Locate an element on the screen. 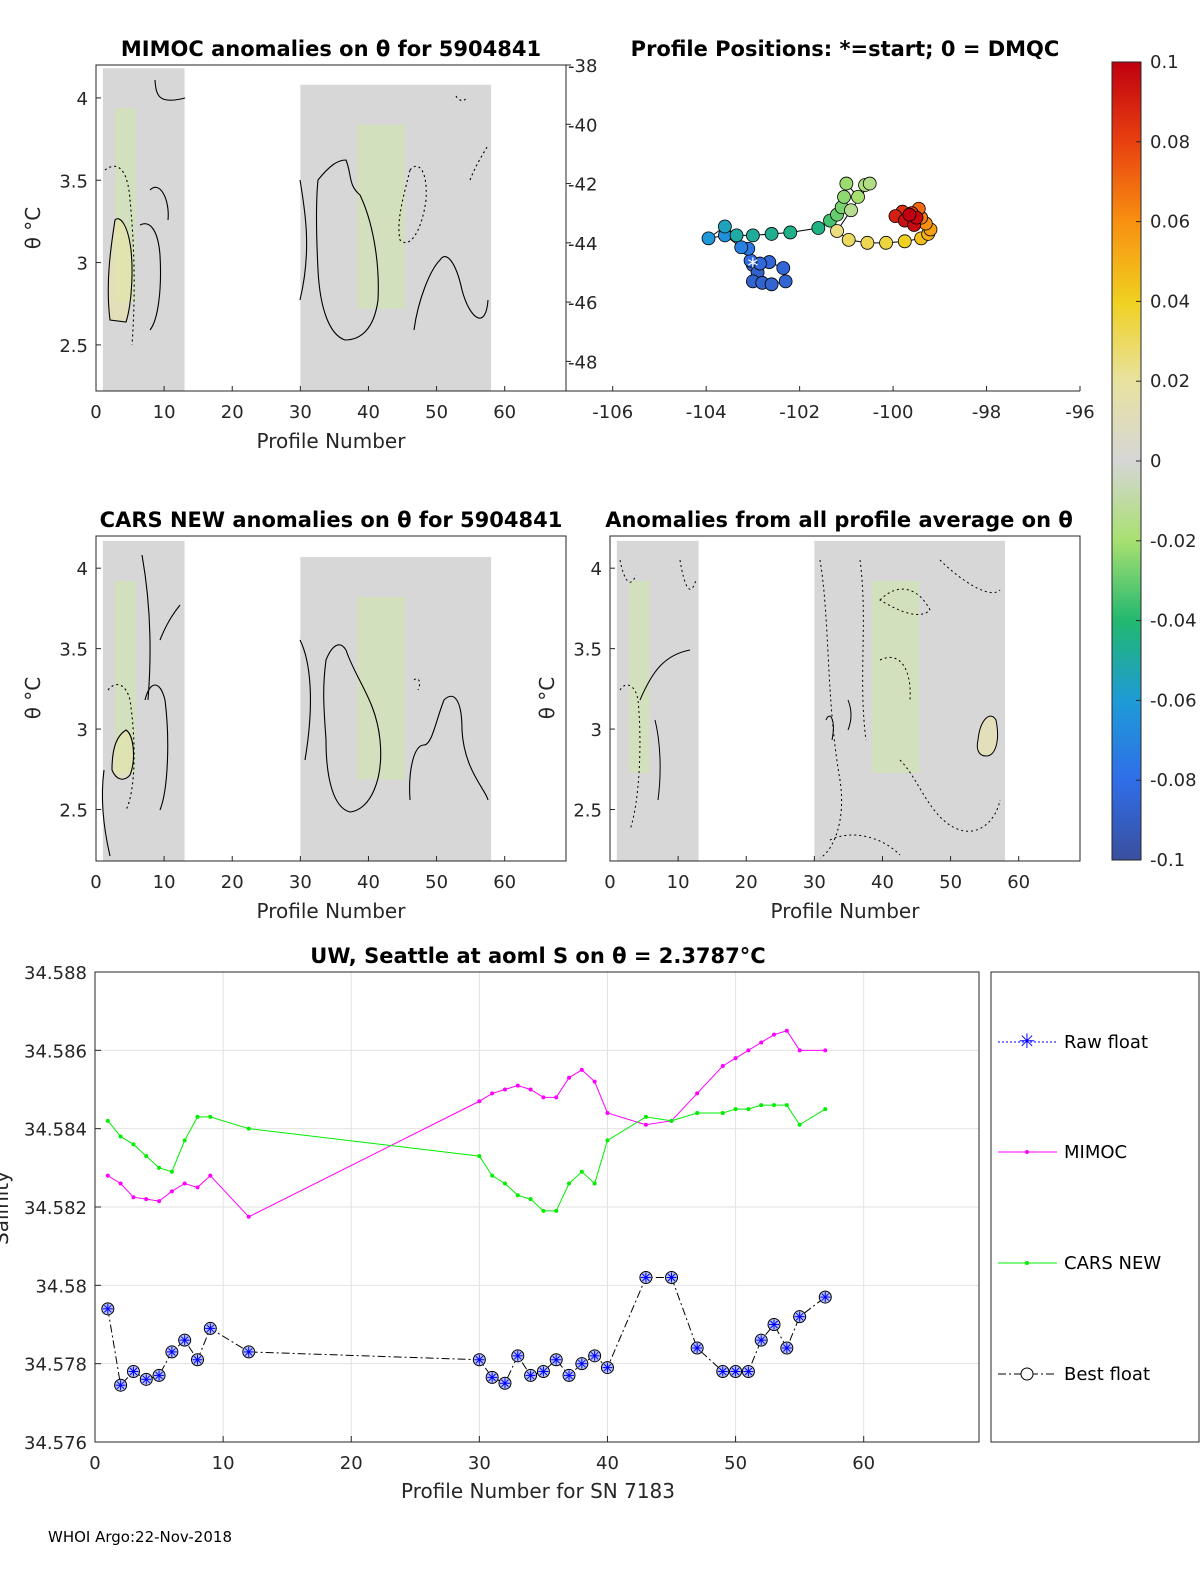  mimoc-title: MIMOC anomalies on θ for 5904841 is located at coordinates (331, 49).